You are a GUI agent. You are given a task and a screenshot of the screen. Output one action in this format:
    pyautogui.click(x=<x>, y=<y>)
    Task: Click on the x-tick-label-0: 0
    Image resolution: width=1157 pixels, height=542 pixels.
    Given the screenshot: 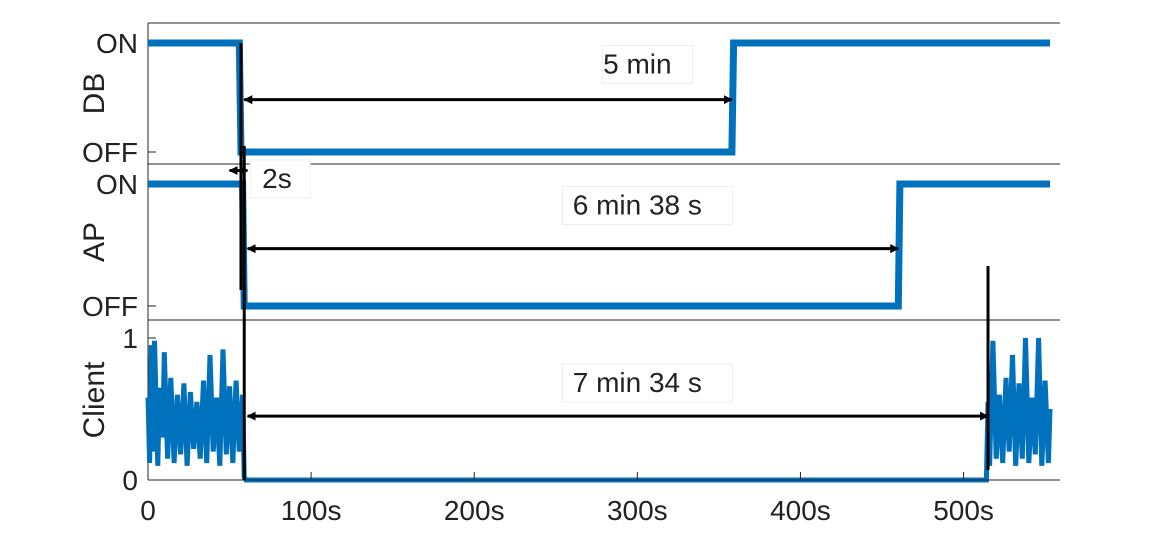 What is the action you would take?
    pyautogui.click(x=148, y=510)
    